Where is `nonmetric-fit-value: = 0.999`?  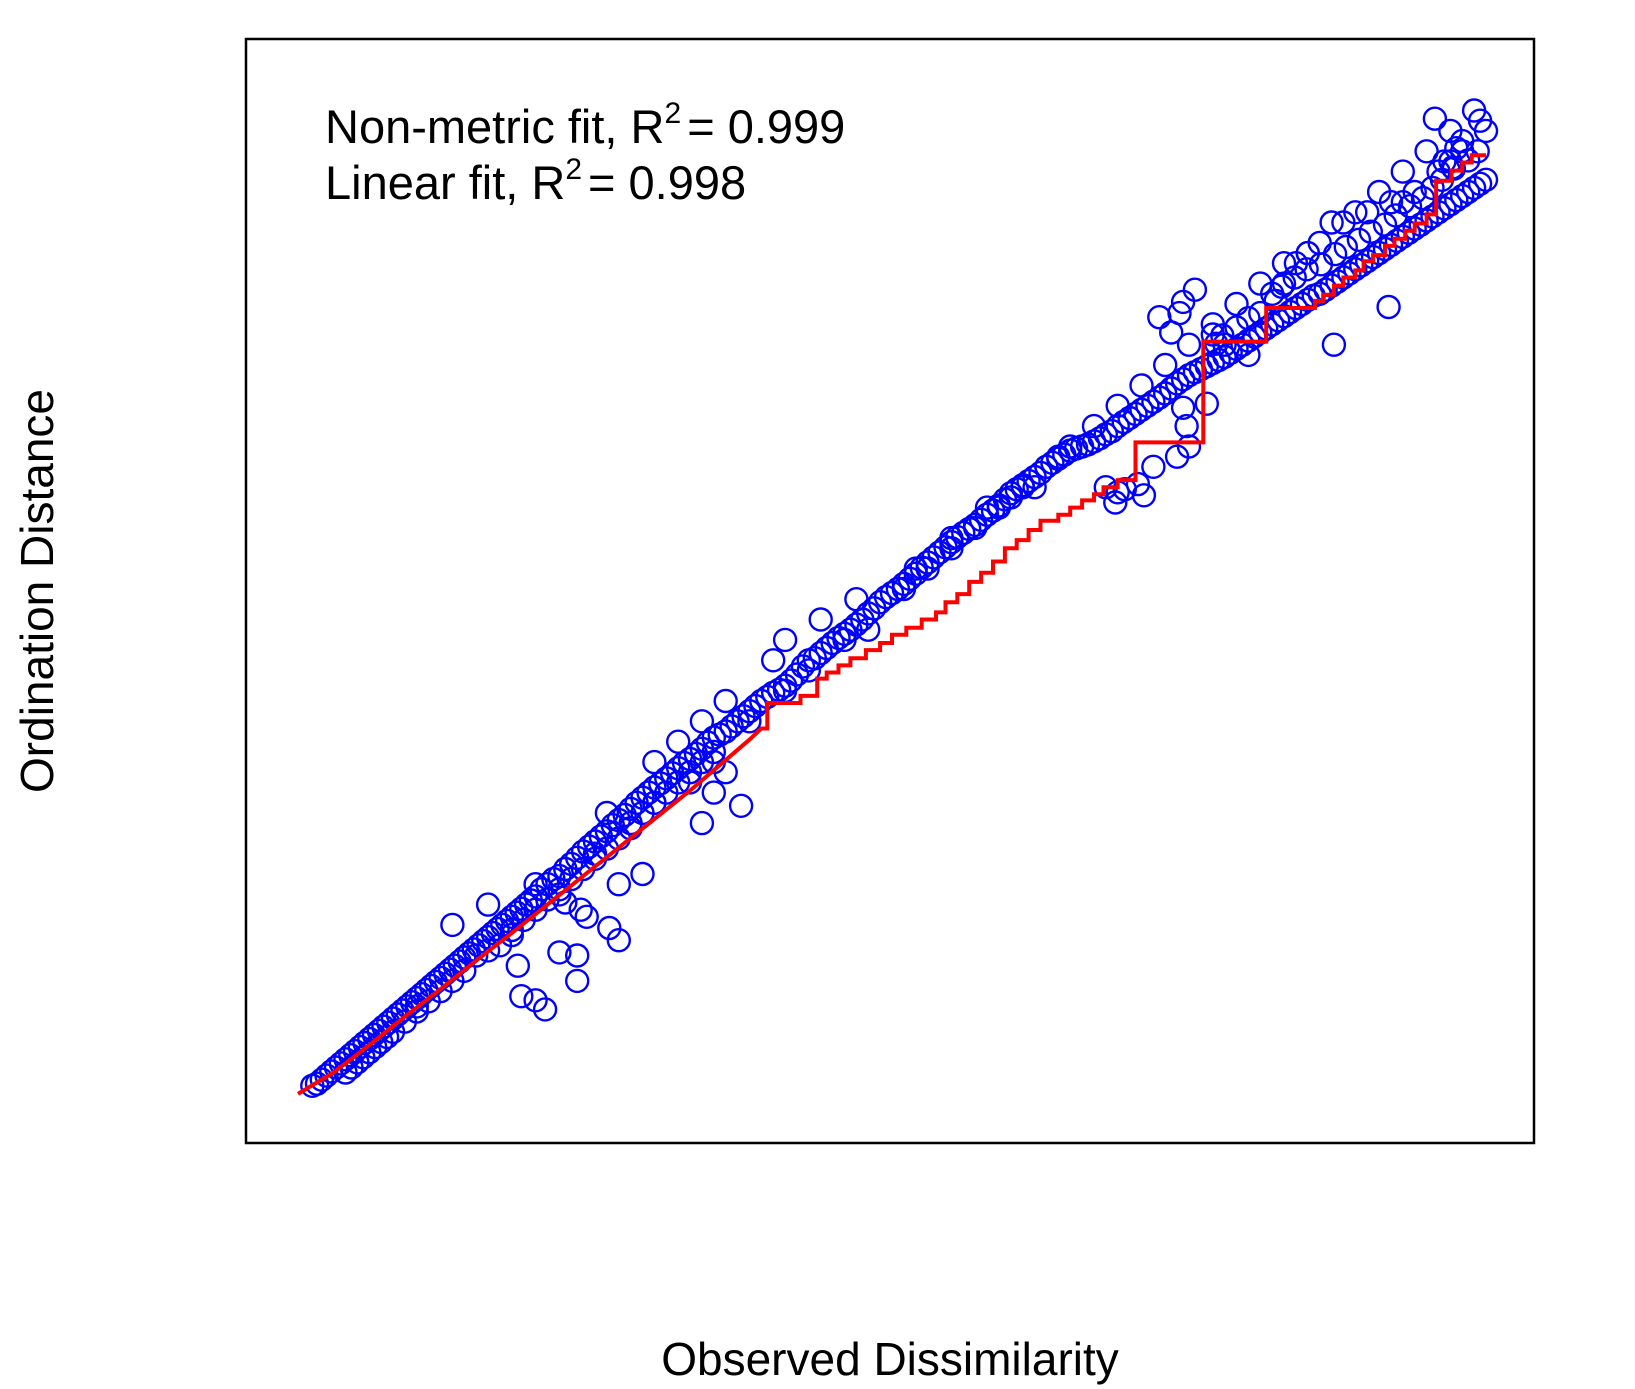 nonmetric-fit-value: = 0.999 is located at coordinates (766, 126).